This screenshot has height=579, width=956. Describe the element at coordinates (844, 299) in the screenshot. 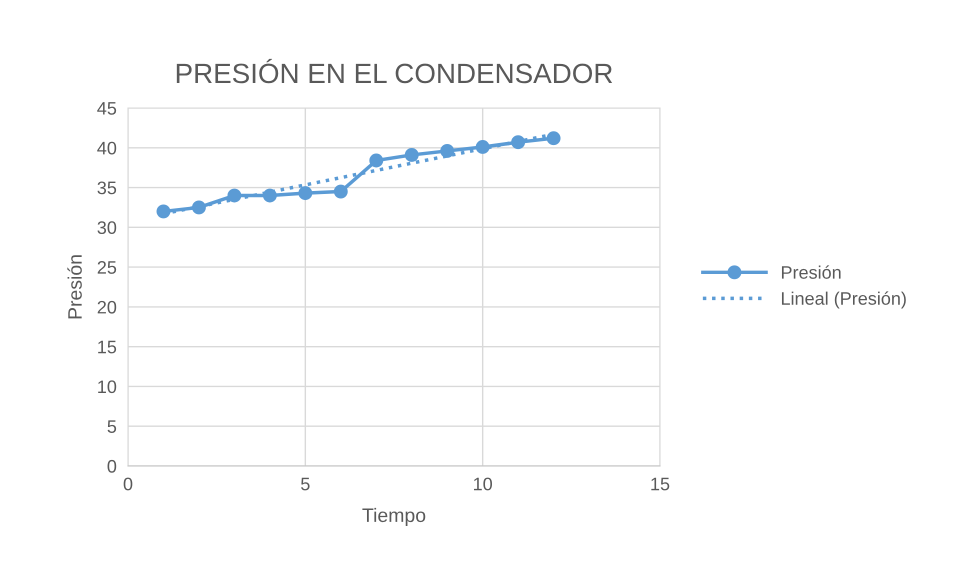

I see `legend-label: Lineal (Presión)` at that location.